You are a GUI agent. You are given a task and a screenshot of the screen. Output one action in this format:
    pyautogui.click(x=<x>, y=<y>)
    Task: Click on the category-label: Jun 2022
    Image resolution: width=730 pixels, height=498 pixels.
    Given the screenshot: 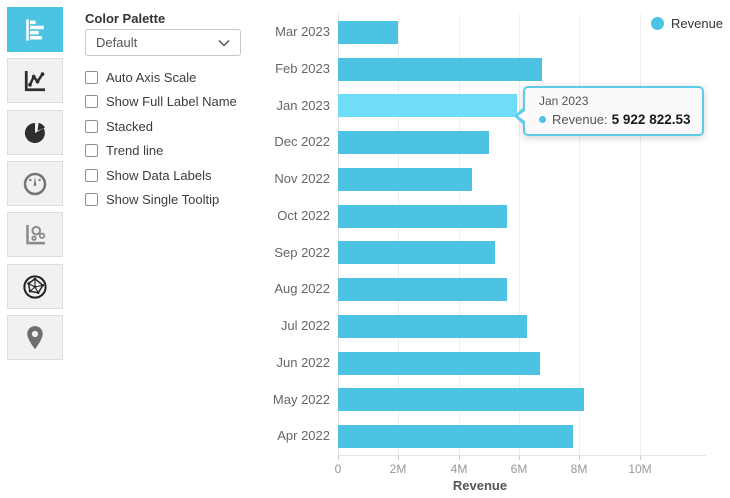 What is the action you would take?
    pyautogui.click(x=303, y=362)
    